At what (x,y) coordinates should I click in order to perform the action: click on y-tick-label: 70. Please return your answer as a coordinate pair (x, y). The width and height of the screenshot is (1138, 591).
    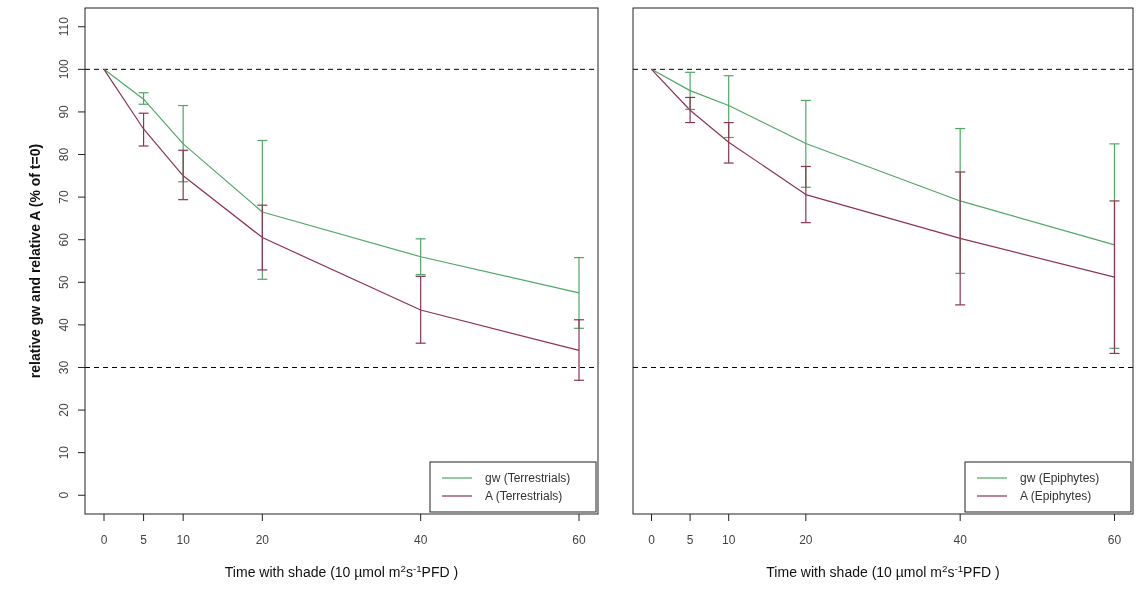
    Looking at the image, I should click on (64, 197).